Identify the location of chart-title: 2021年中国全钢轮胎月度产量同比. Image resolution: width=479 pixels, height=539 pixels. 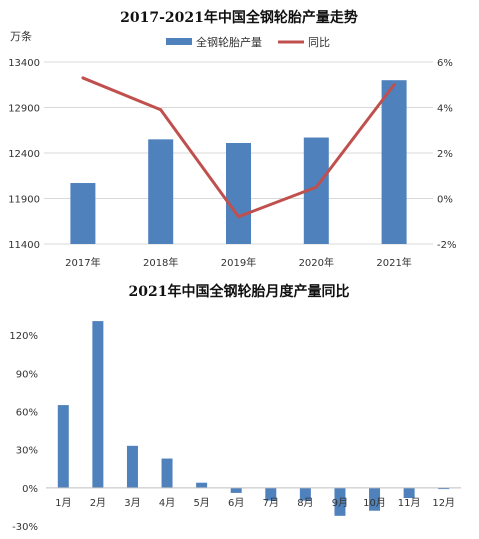
(239, 291).